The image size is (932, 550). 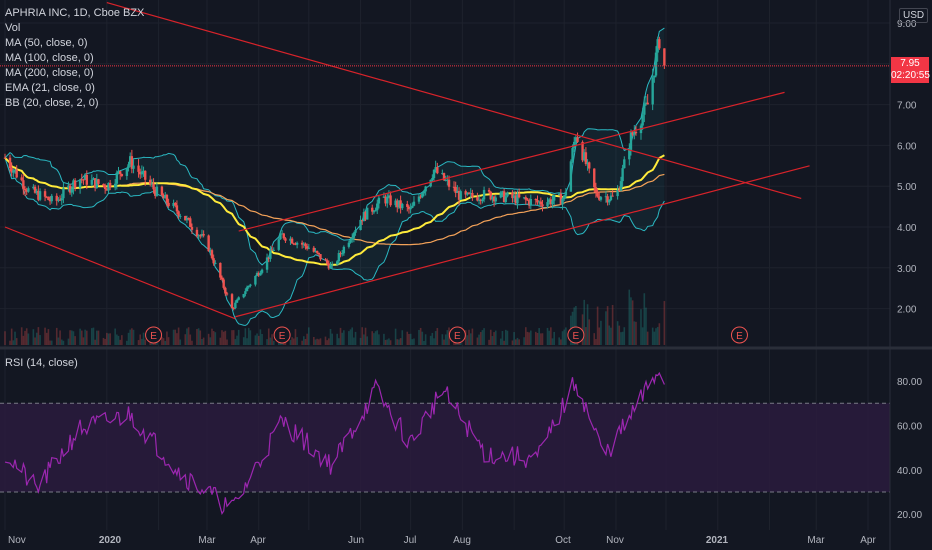 What do you see at coordinates (52, 103) in the screenshot?
I see `indicator-bb: BB (20, close, 2, 0)` at bounding box center [52, 103].